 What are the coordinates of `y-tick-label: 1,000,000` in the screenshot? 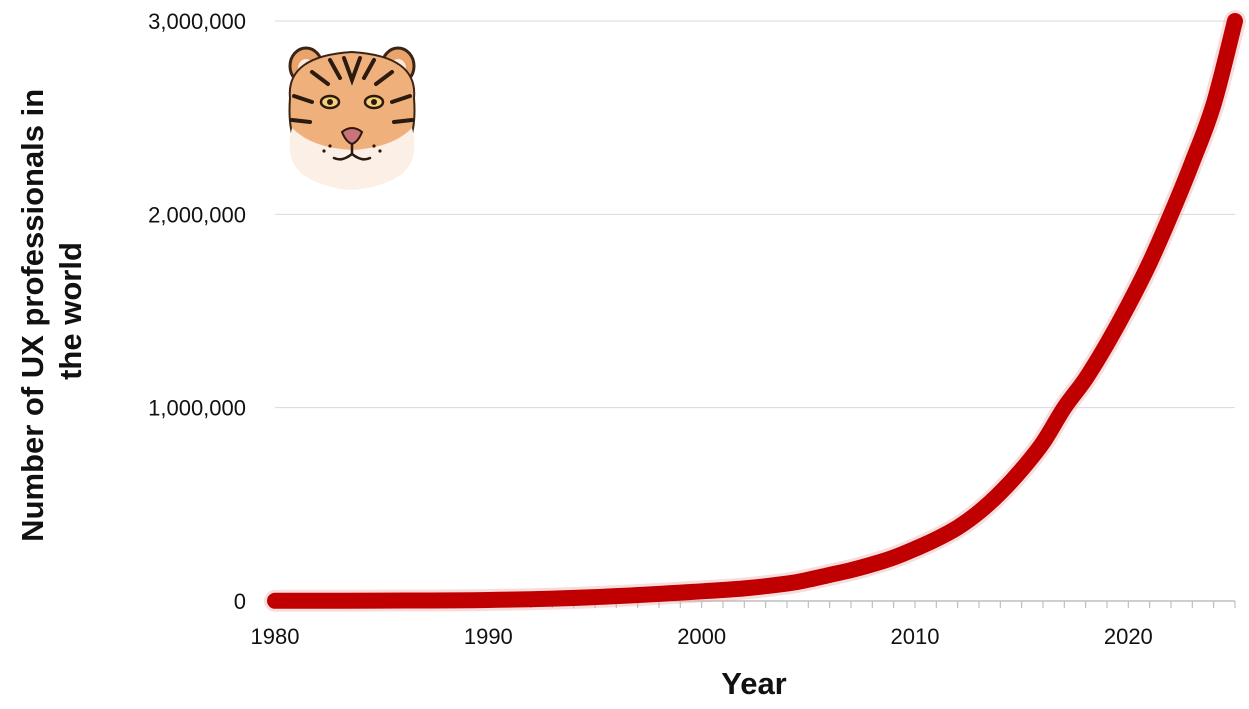 It's located at (197, 408).